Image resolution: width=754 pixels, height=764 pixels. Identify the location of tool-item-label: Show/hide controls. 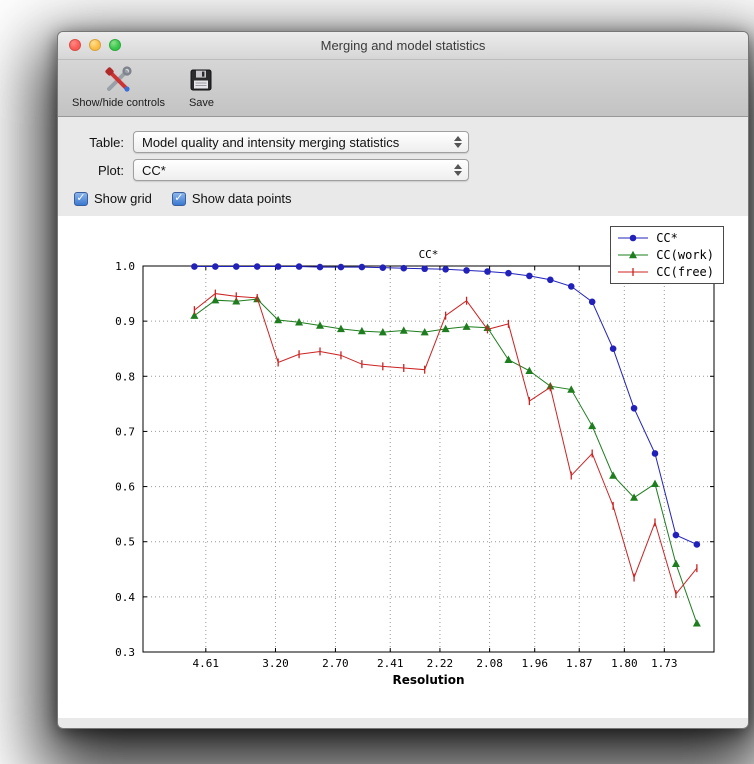
(118, 103).